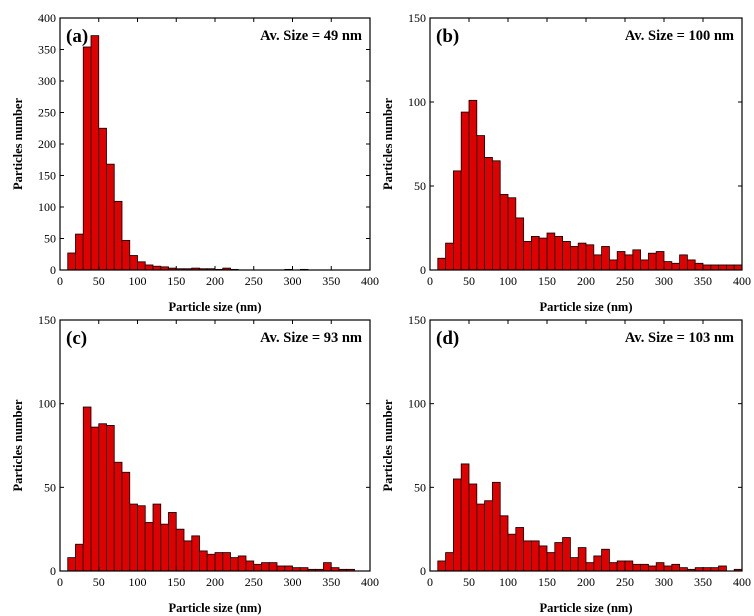 Image resolution: width=754 pixels, height=616 pixels. I want to click on y-tick-label-a-2: 100, so click(47, 207).